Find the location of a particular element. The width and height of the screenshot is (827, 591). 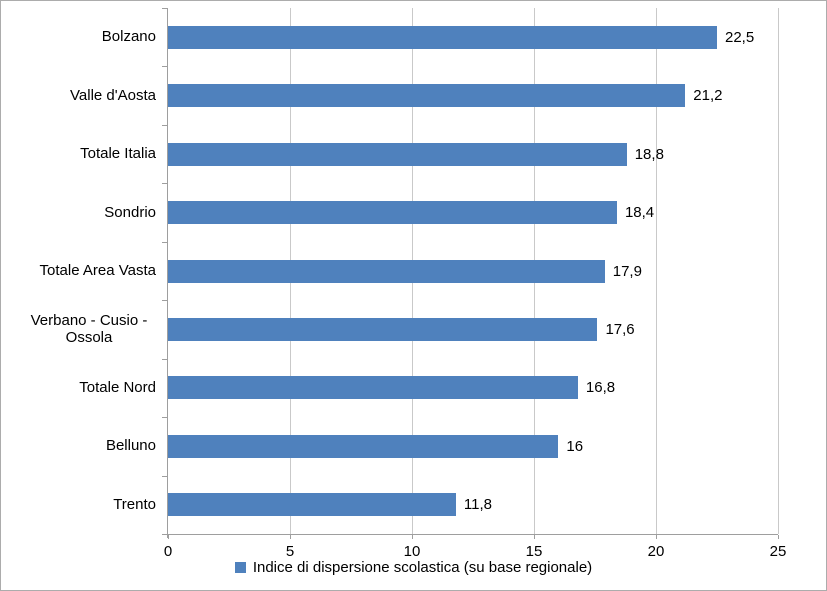

value-axis-tick-label: 5 is located at coordinates (290, 551).